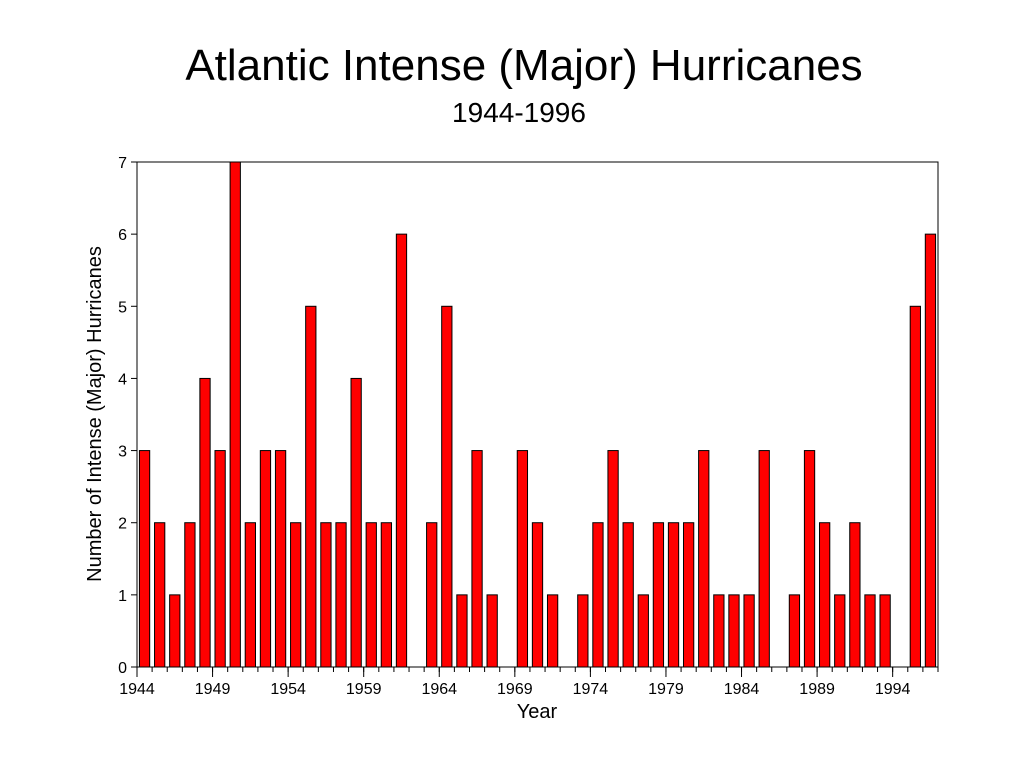  I want to click on bar-1954, so click(296, 595).